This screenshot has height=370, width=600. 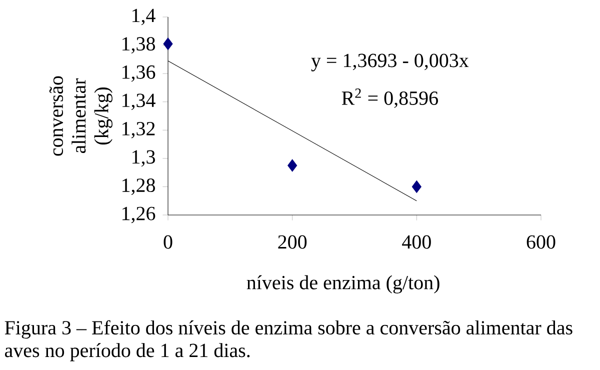 What do you see at coordinates (139, 102) in the screenshot?
I see `y-tick-label: 1,34` at bounding box center [139, 102].